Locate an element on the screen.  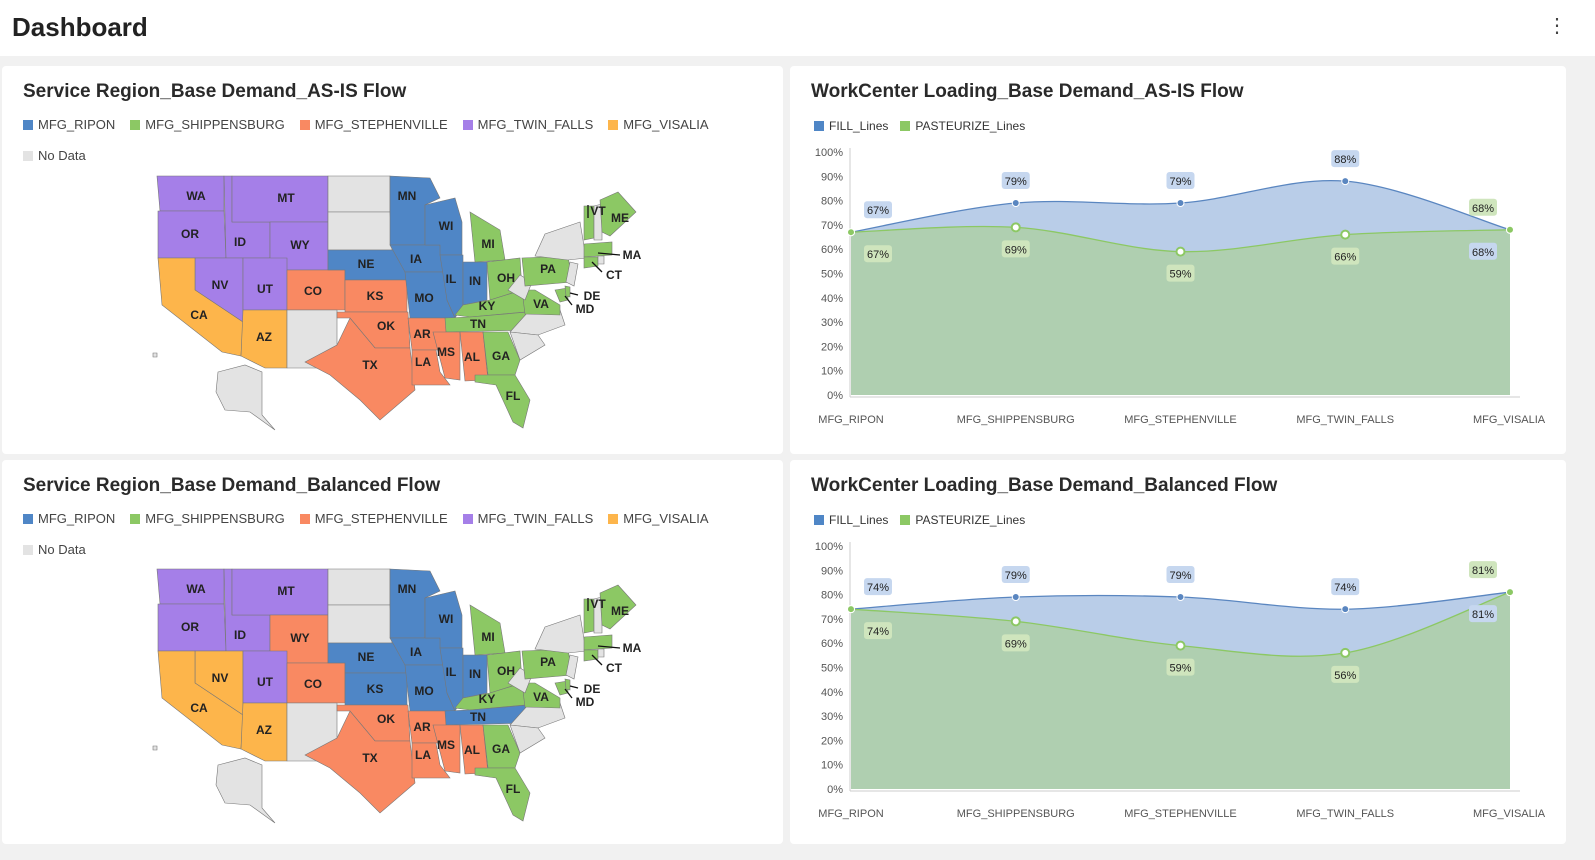
state-label: CT is located at coordinates (614, 275).